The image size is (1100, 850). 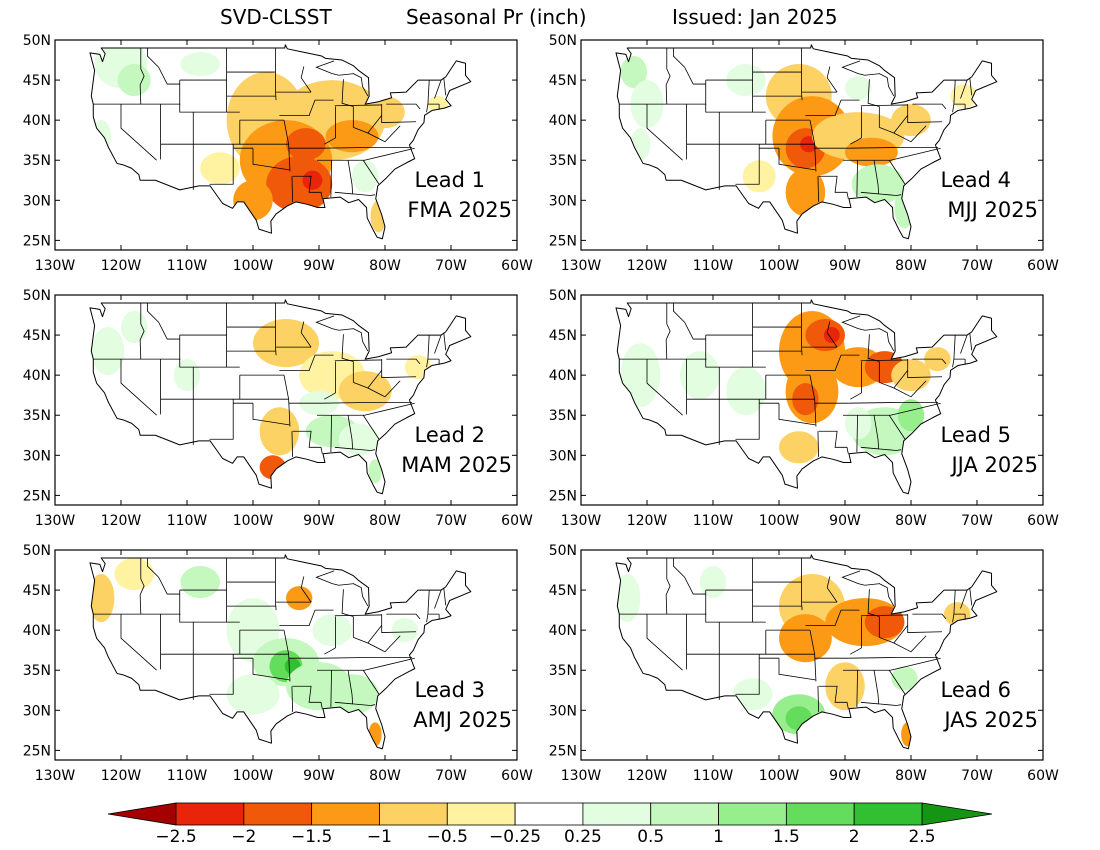 I want to click on season-label: MJJ 2025, so click(x=992, y=210).